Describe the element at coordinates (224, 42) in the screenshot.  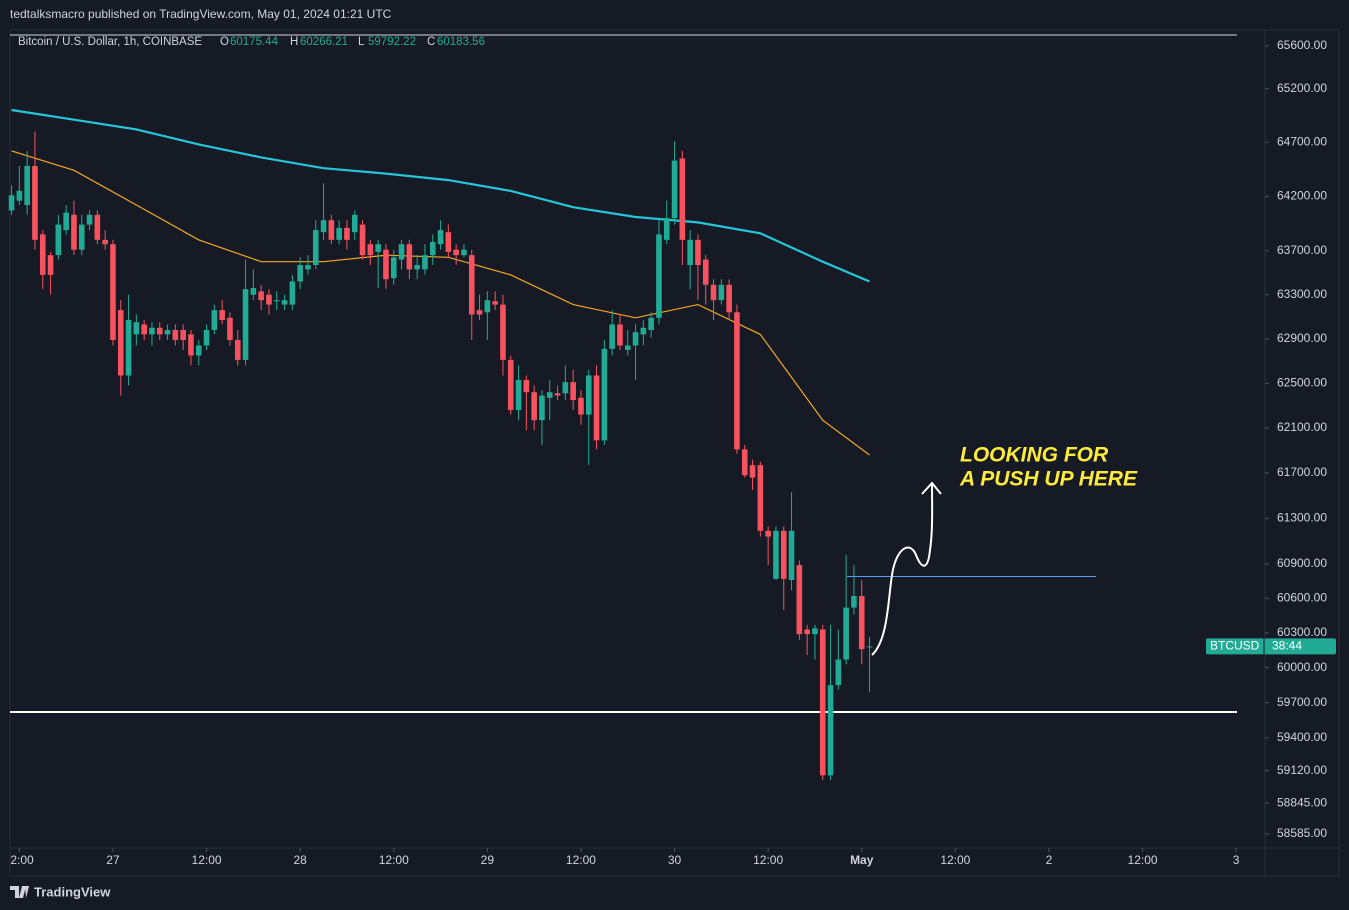
I see `ohlc-letter: O` at that location.